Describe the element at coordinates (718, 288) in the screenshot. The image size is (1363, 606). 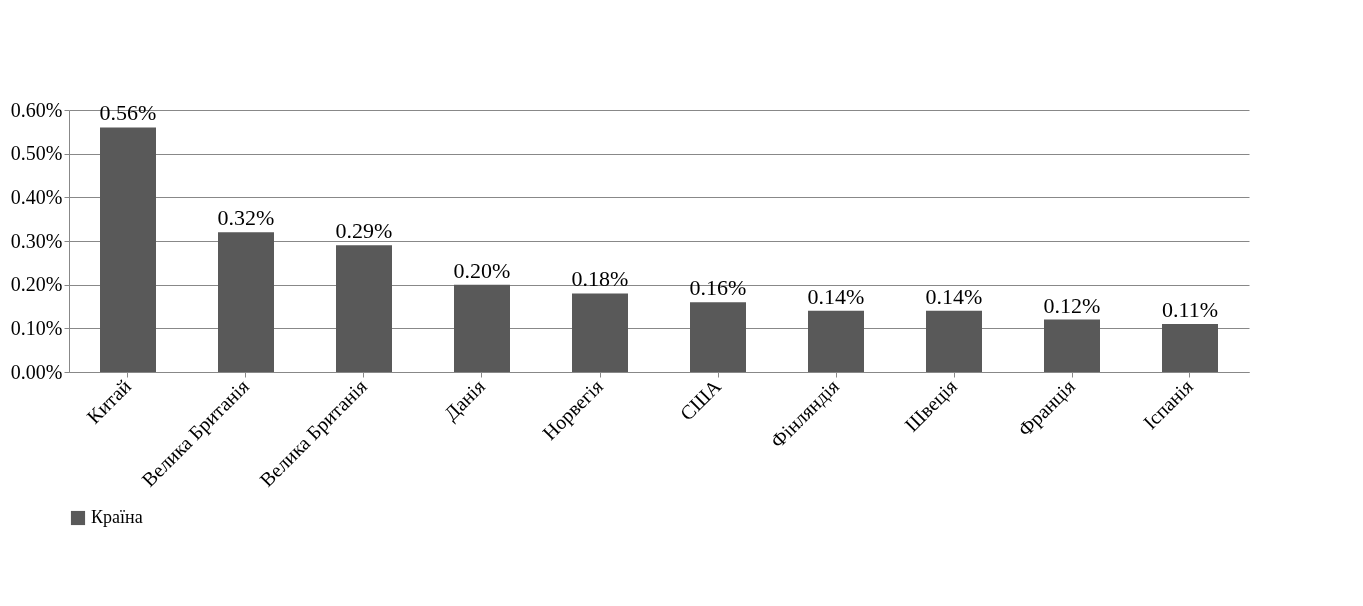
I see `text: 0.16%` at that location.